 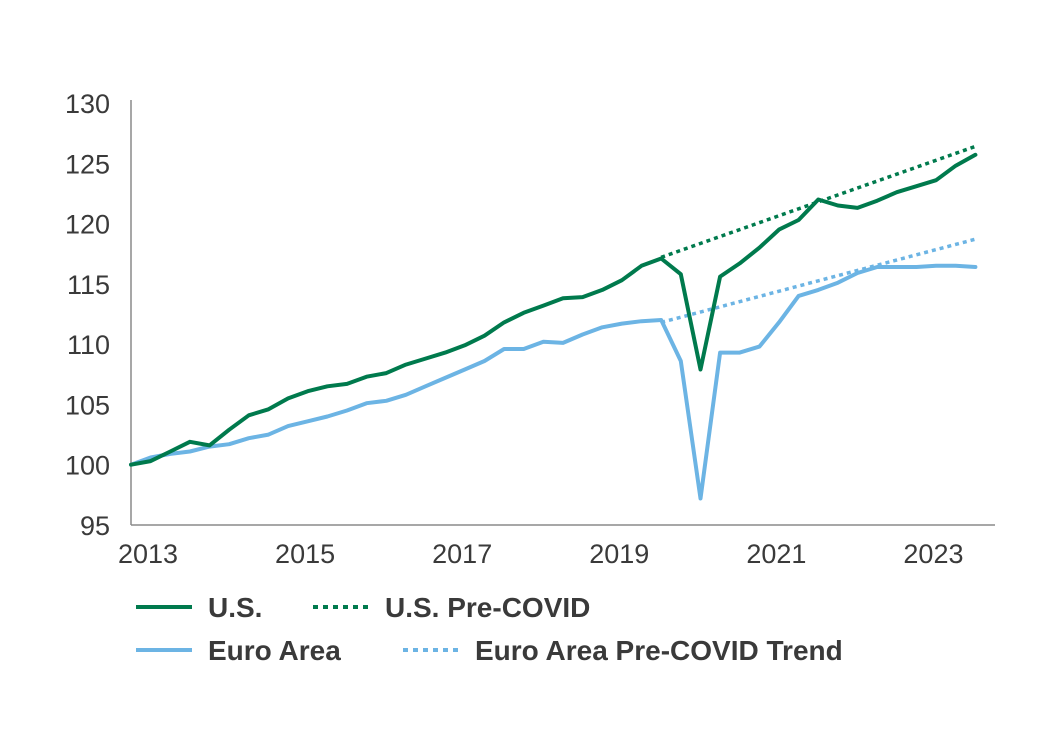 I want to click on y-tick-label: 125, so click(x=87, y=164).